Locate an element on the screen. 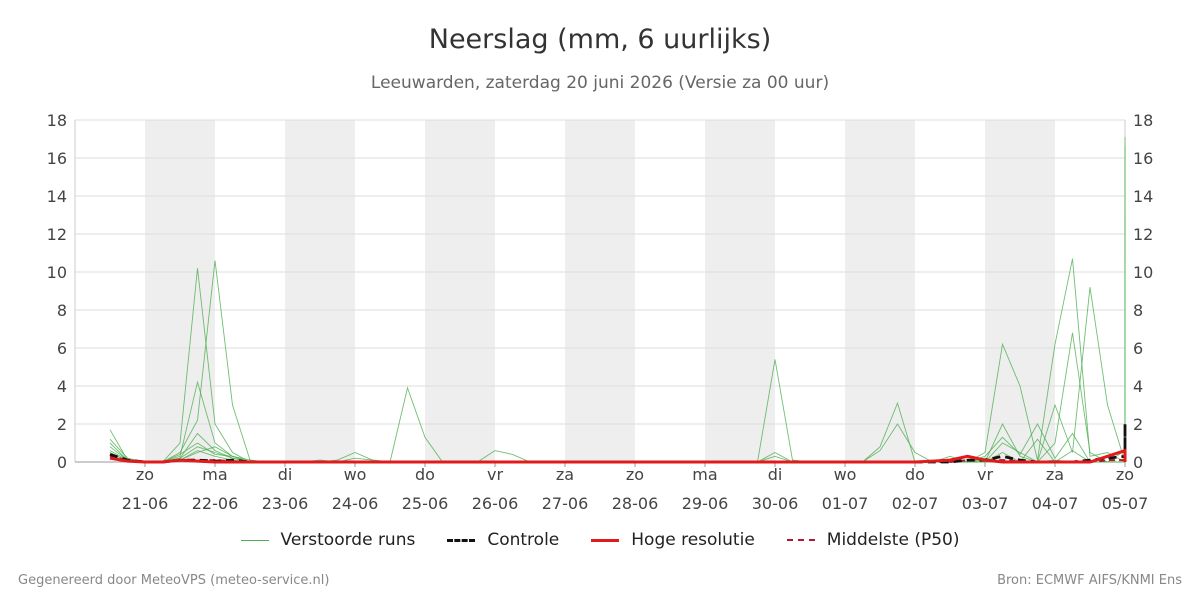 The image size is (1200, 600). x-tick-date: 25-06 is located at coordinates (425, 503).